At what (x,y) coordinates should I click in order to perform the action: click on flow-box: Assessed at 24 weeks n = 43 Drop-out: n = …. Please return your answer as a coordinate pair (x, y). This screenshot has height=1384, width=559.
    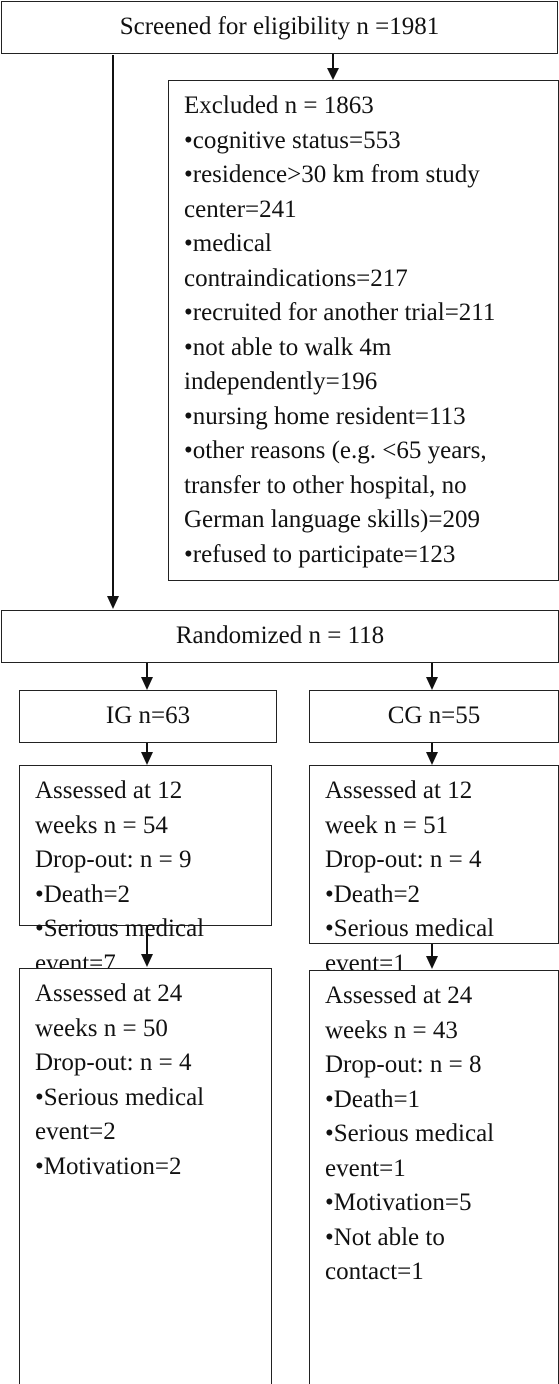
    Looking at the image, I should click on (434, 1177).